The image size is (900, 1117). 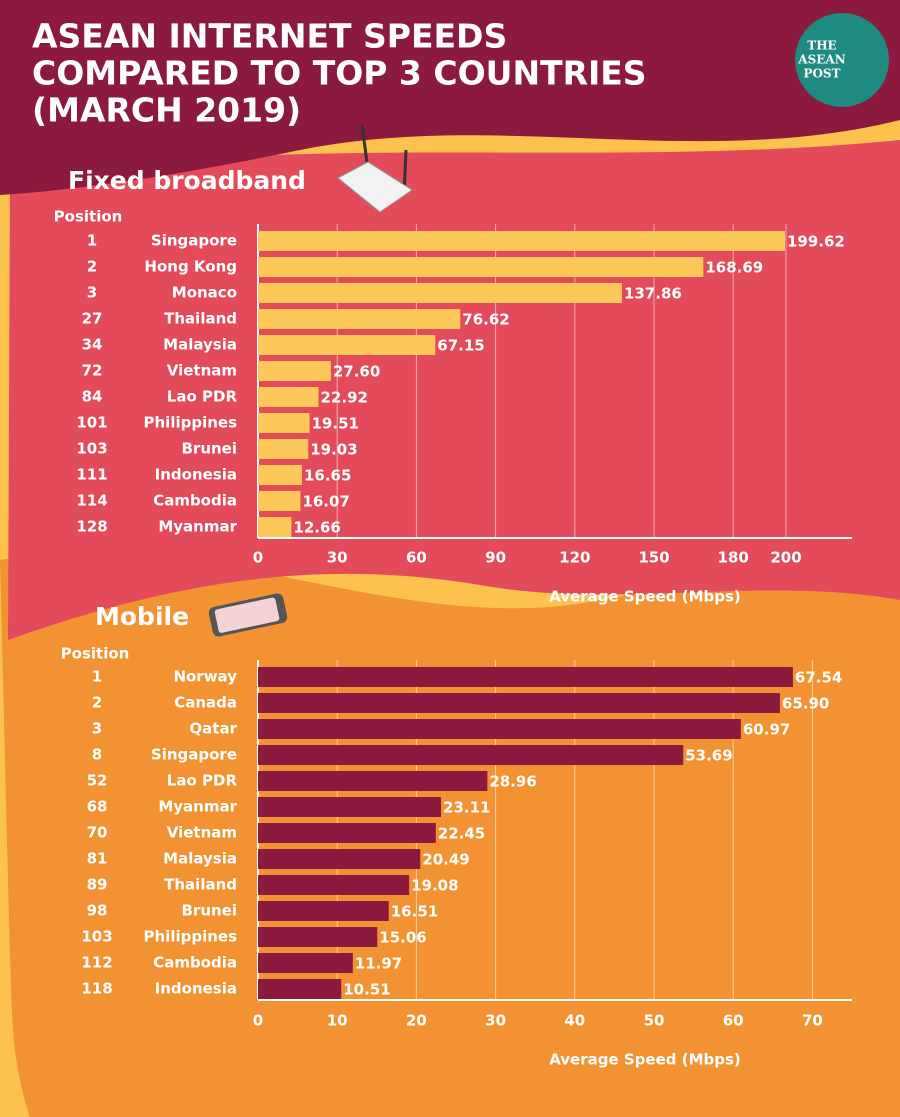 What do you see at coordinates (190, 267) in the screenshot?
I see `category-label: Hong Kong` at bounding box center [190, 267].